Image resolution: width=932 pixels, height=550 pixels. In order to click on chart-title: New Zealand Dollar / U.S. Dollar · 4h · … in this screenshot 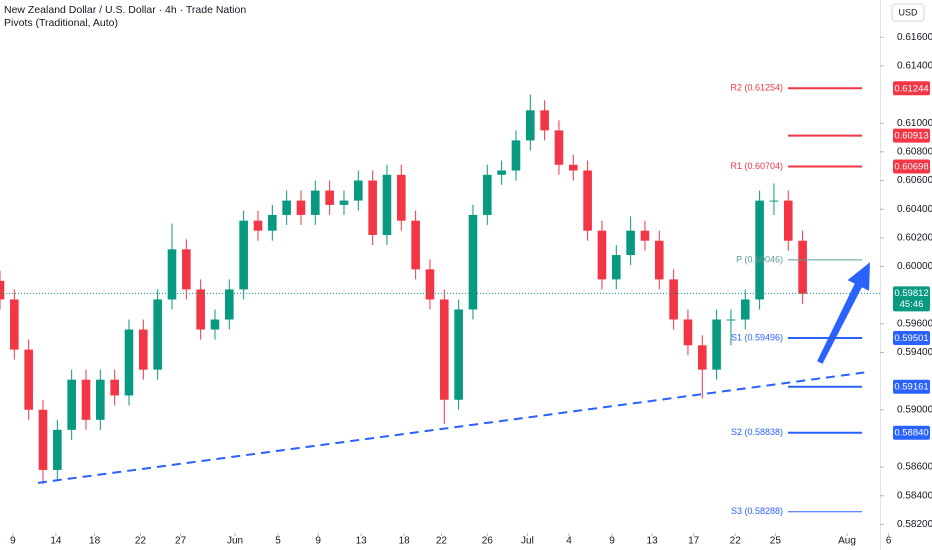, I will do `click(125, 10)`.